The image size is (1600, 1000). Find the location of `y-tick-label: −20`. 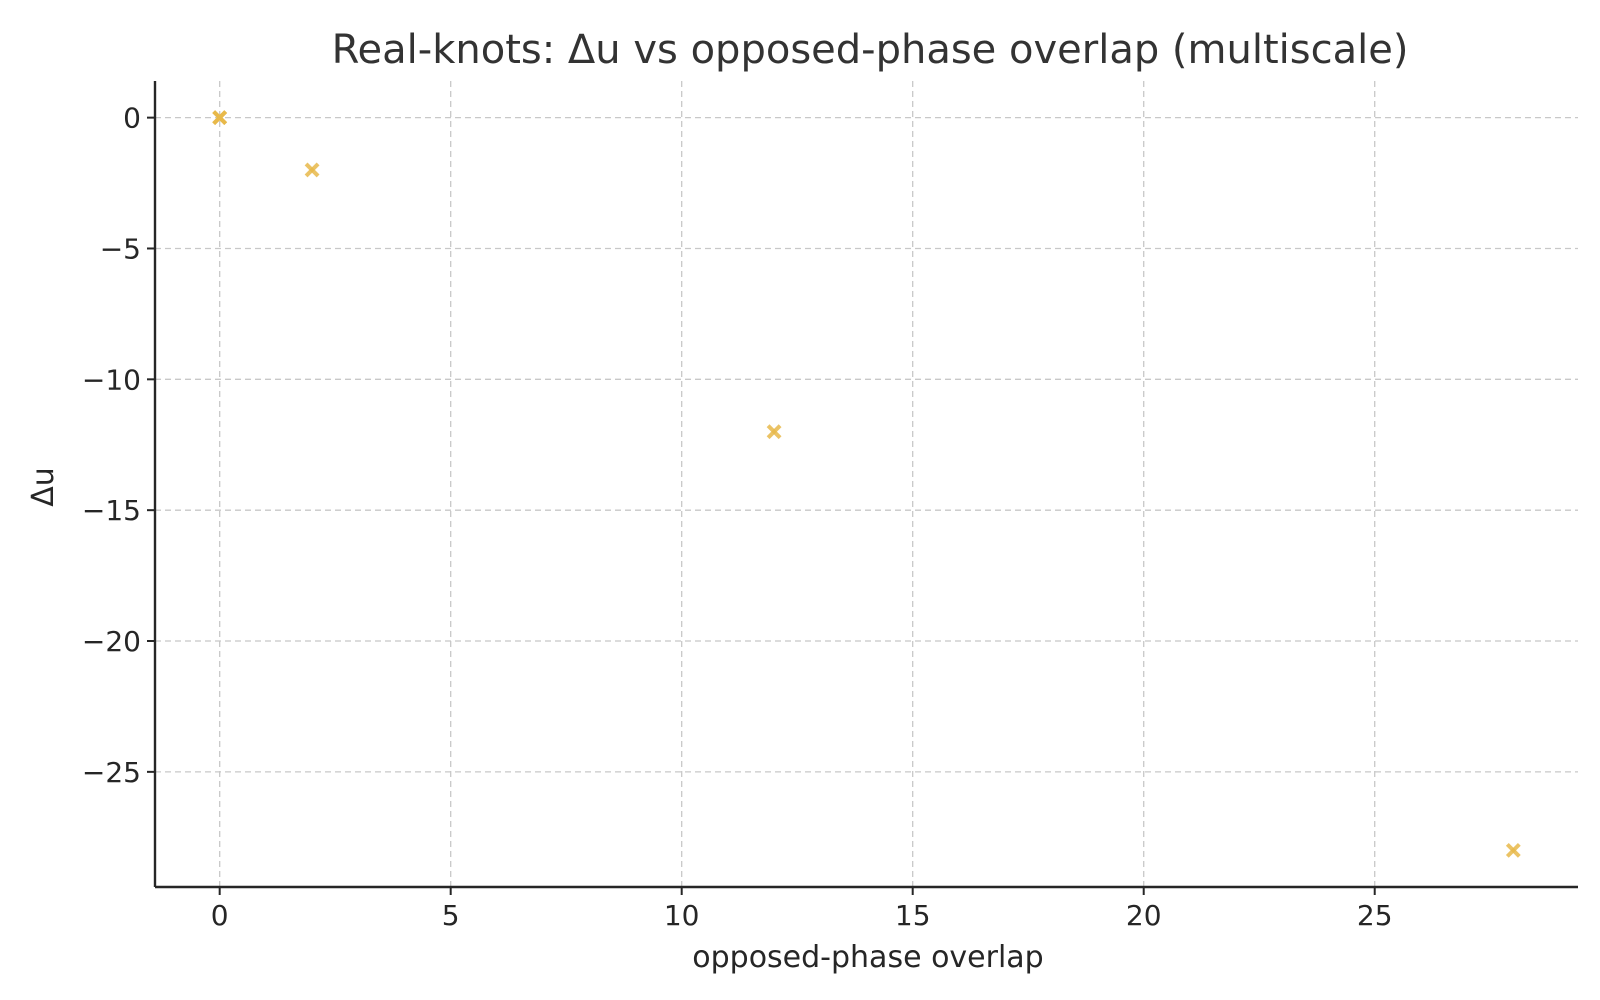

y-tick-label: −20 is located at coordinates (111, 641).